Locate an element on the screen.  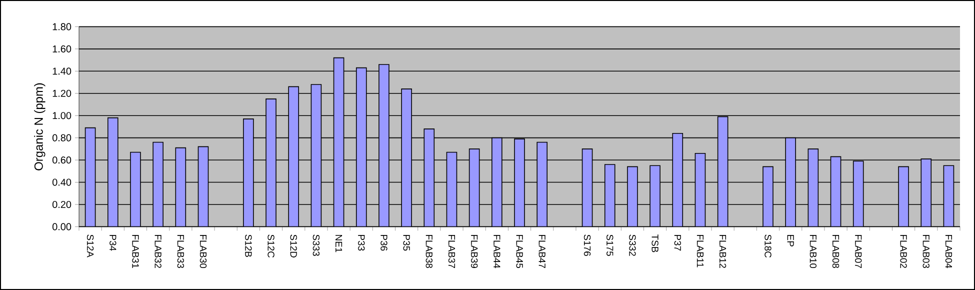
x-tick-label: FLAB33 is located at coordinates (180, 251).